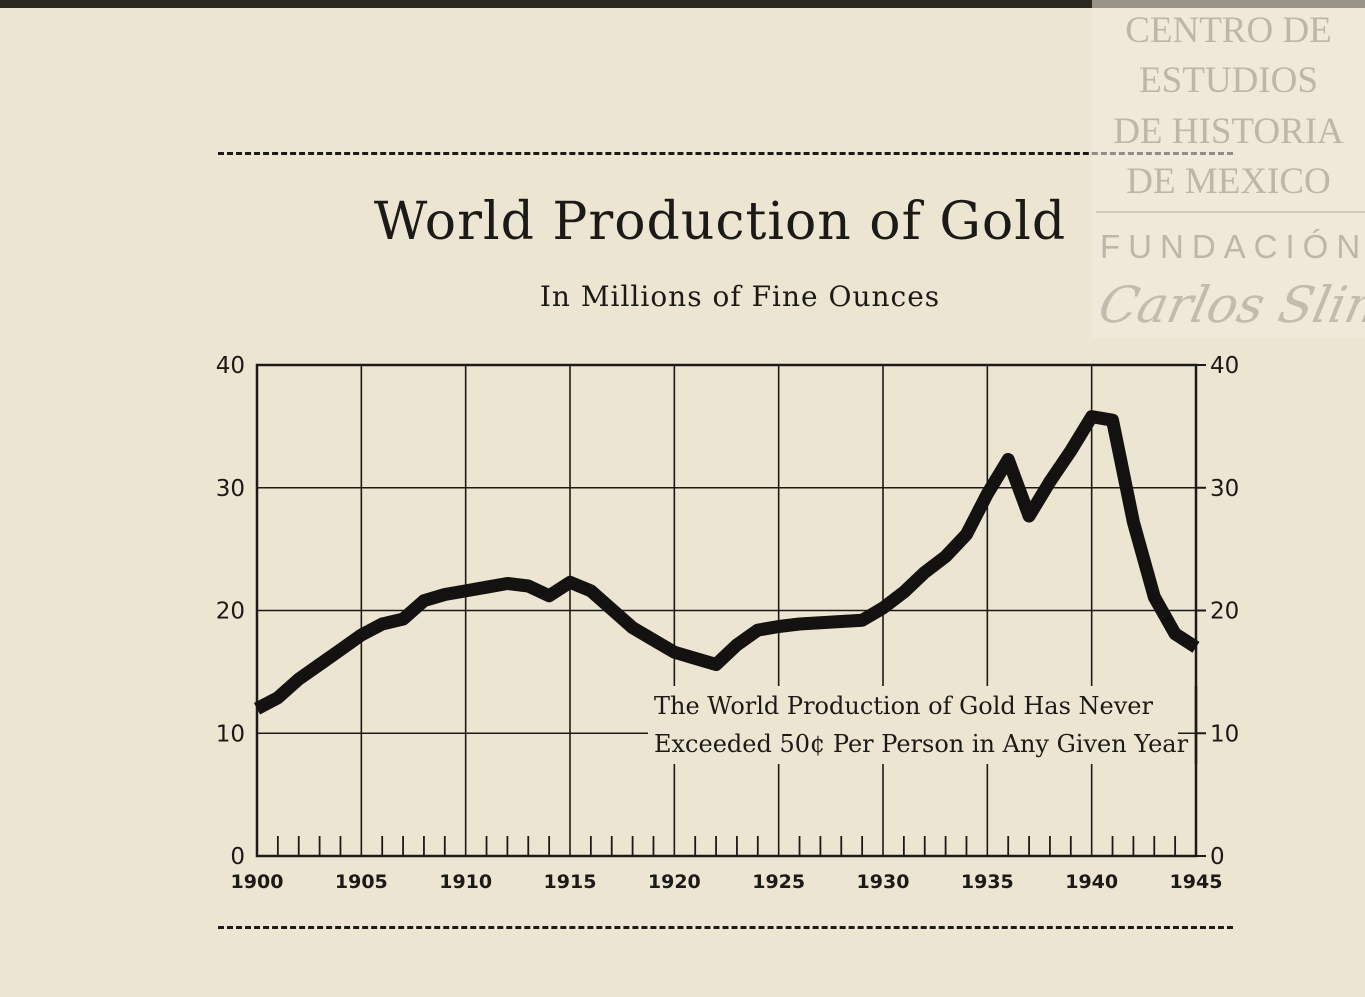 The image size is (1365, 997). I want to click on x-tick-label-1905: 1905, so click(361, 882).